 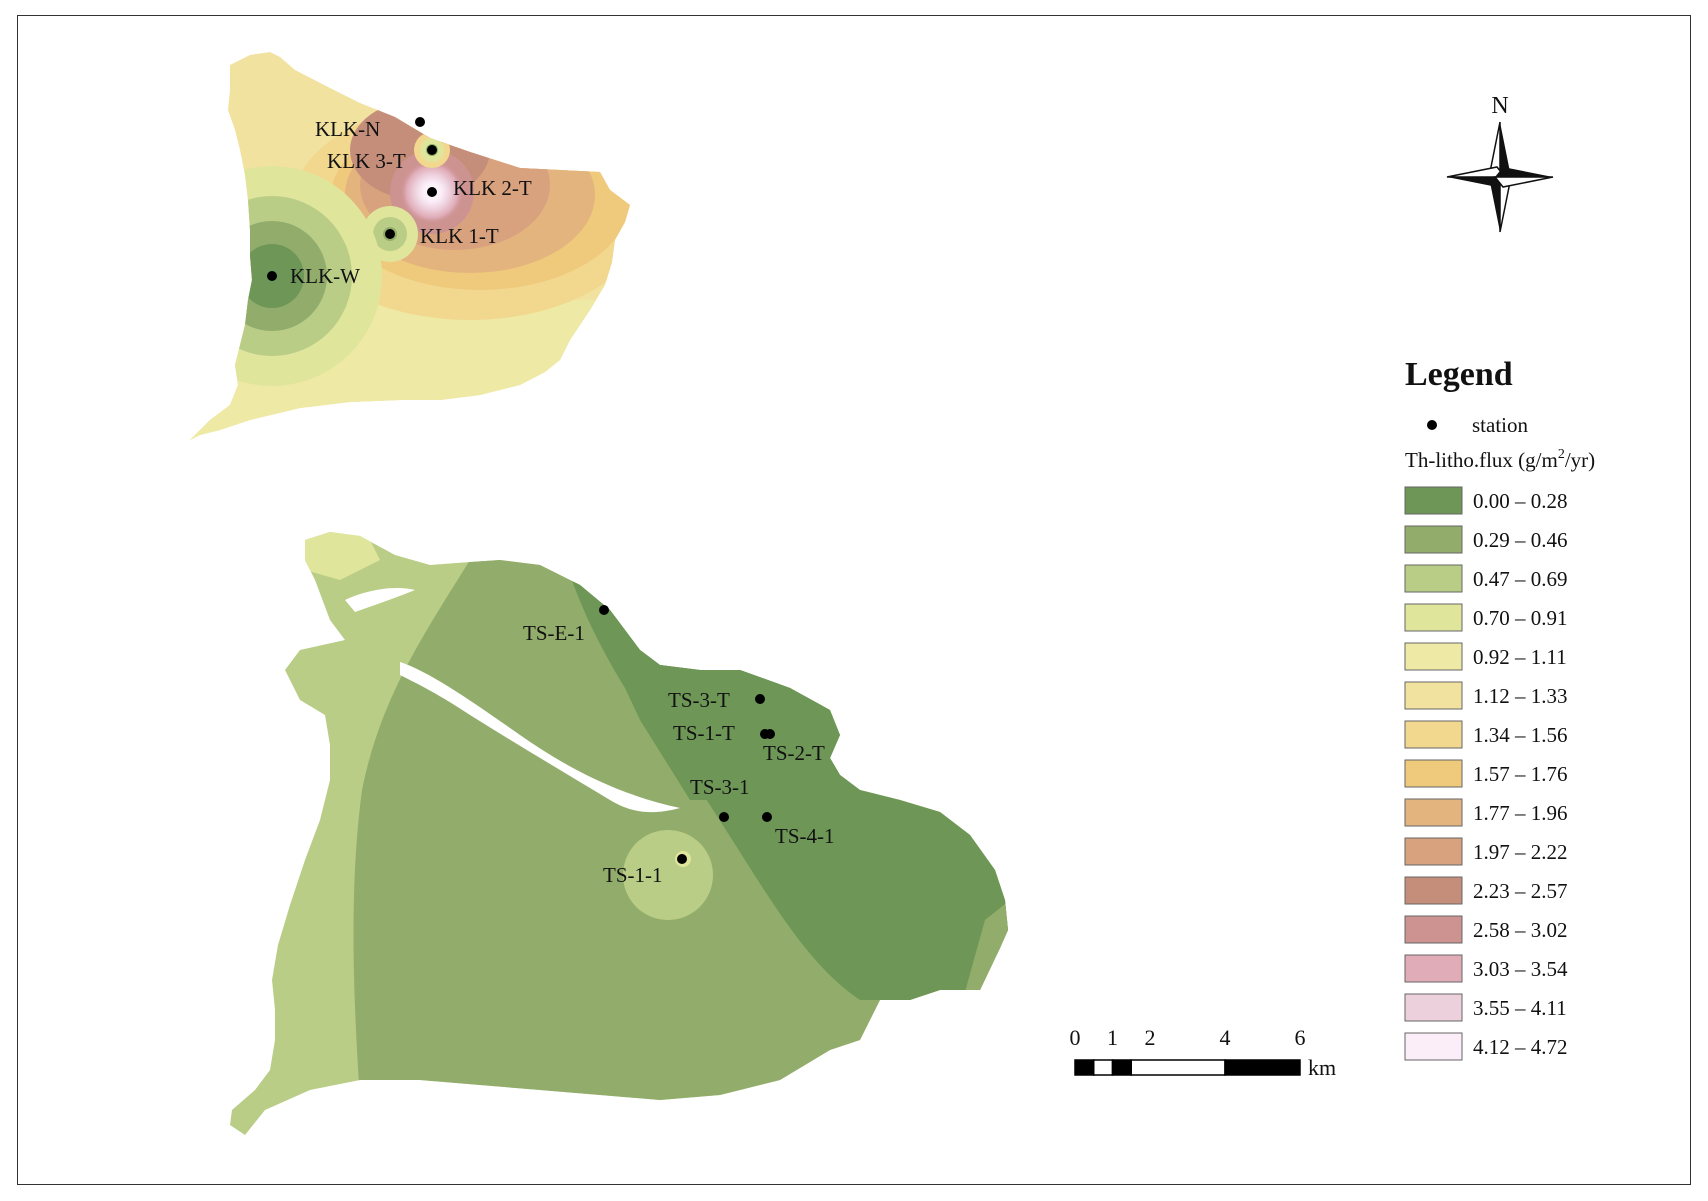 What do you see at coordinates (1520, 1008) in the screenshot?
I see `legend-class-label: 3.55 – 4.11` at bounding box center [1520, 1008].